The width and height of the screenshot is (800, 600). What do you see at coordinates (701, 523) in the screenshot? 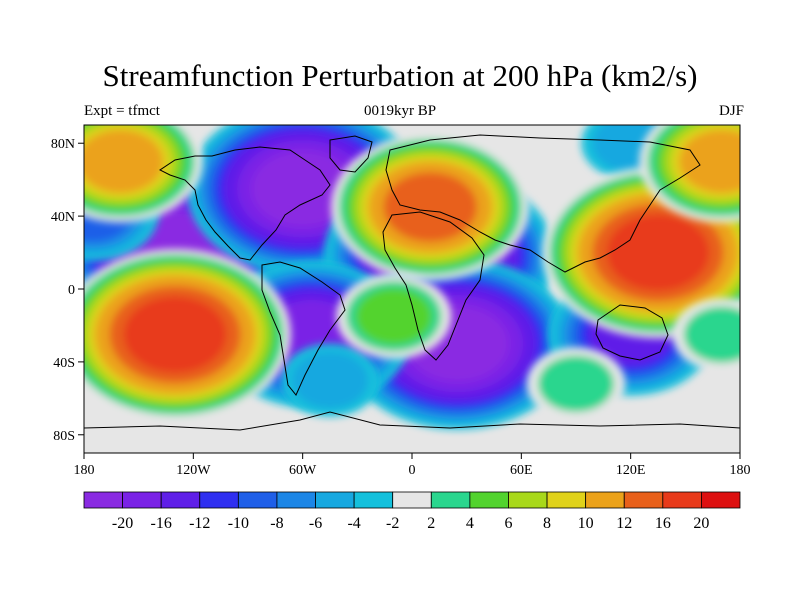
I see `colorbar-label: 20` at bounding box center [701, 523].